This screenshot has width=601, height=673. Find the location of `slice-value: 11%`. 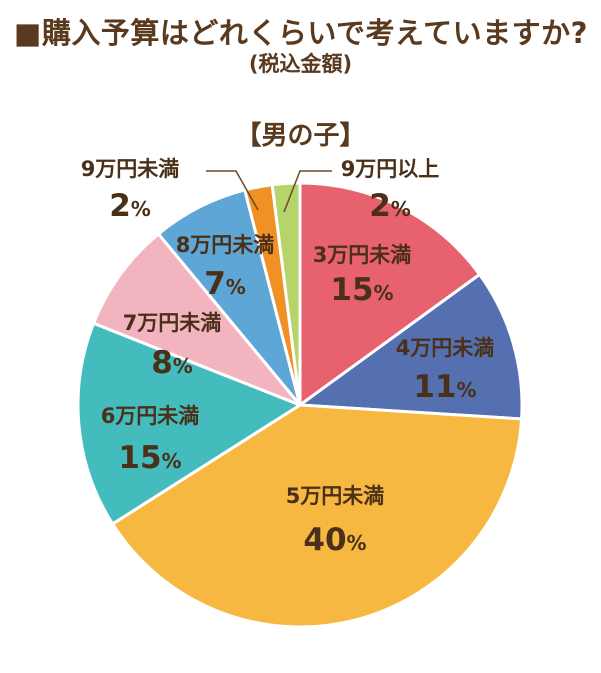

slice-value: 11% is located at coordinates (444, 387).